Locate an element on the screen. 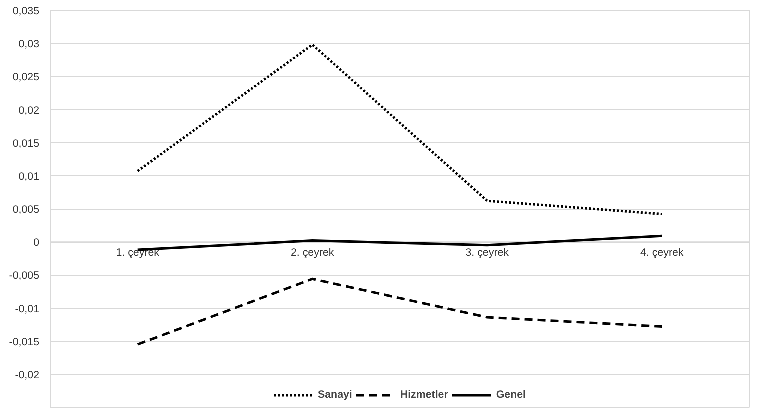  y-tick-label: 0,005 is located at coordinates (26, 210).